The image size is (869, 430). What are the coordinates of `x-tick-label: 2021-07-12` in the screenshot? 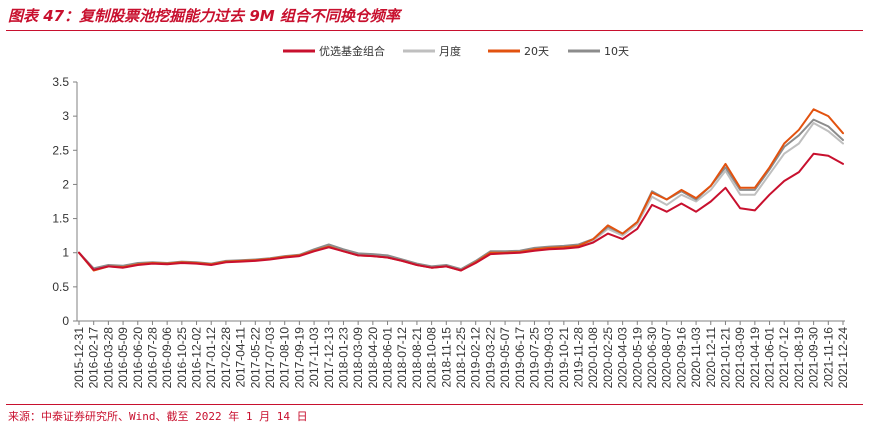 It's located at (784, 358).